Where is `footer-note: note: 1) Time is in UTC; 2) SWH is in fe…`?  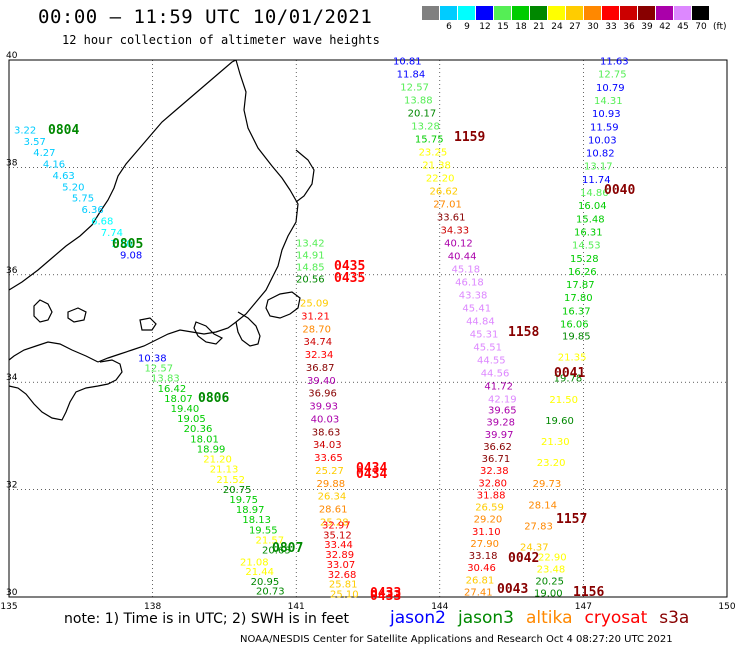
footer-note: note: 1) Time is in UTC; 2) SWH is in fe… is located at coordinates (207, 619).